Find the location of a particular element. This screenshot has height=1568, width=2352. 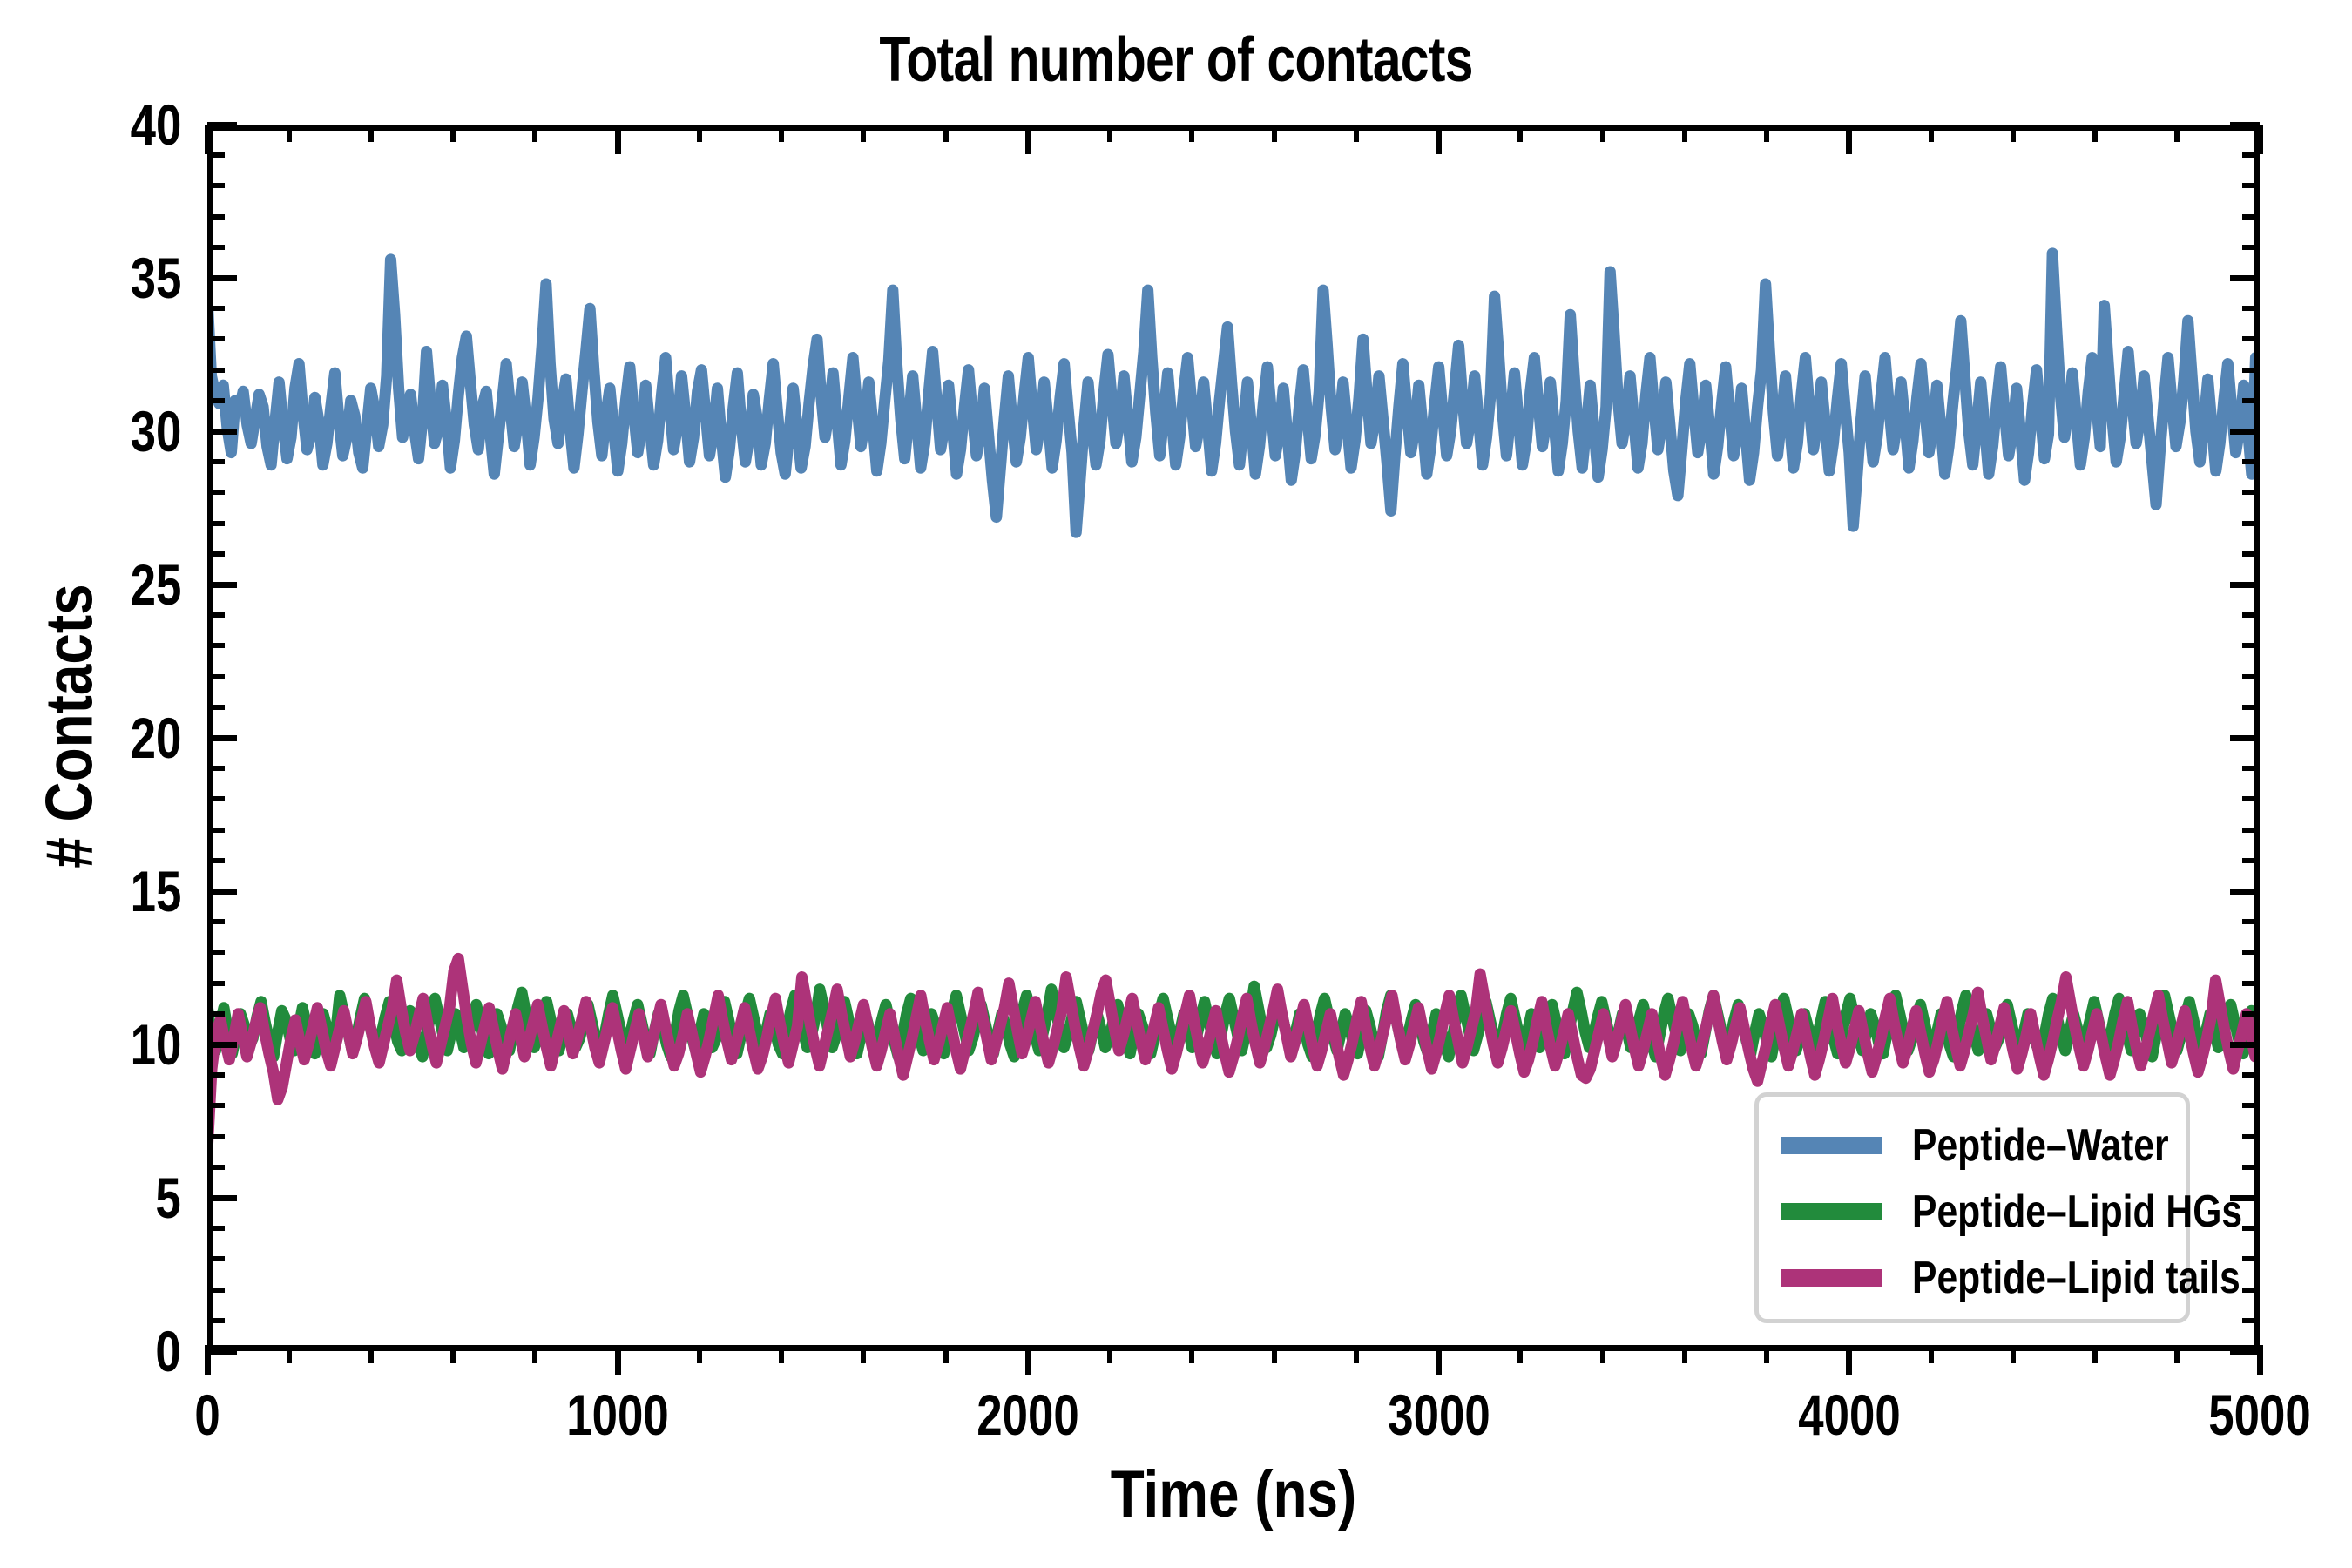

legend-item-0: Peptide–Water is located at coordinates (1972, 1145).